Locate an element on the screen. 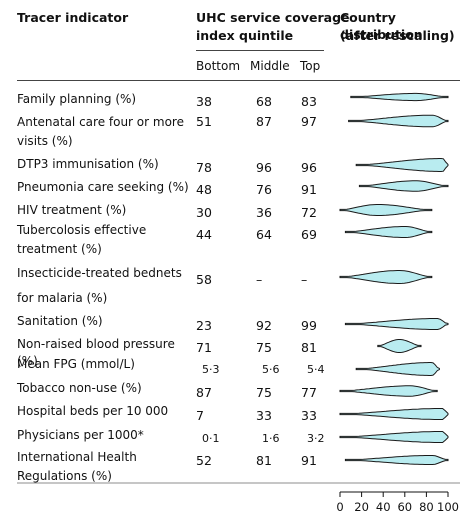 This screenshot has width=474, height=518. value-bottom: 58 is located at coordinates (204, 279).